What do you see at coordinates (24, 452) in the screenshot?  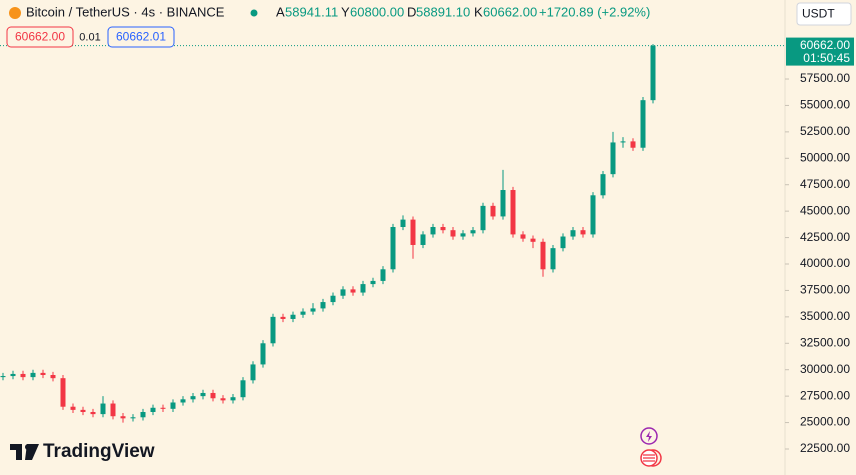 I see `logo-mark` at bounding box center [24, 452].